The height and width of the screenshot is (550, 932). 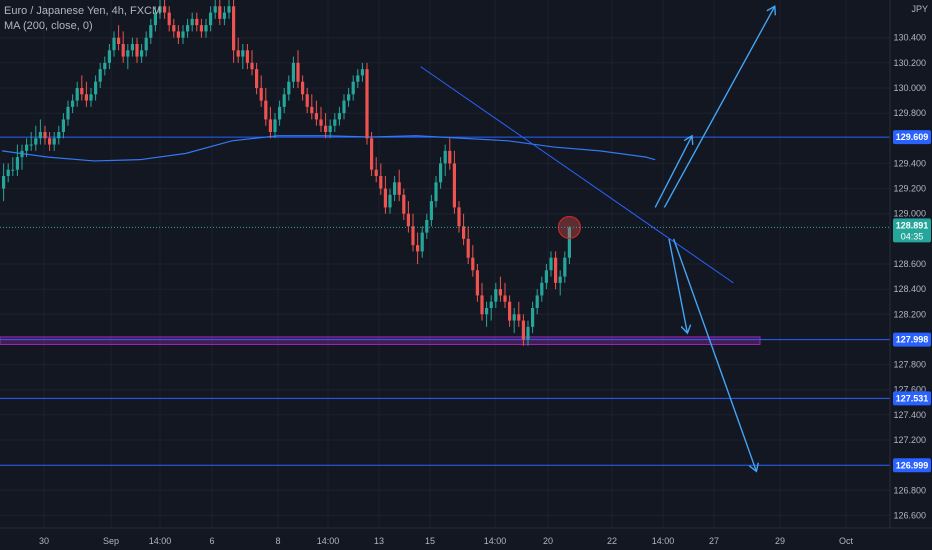 I want to click on time-tick-label: 15, so click(x=430, y=541).